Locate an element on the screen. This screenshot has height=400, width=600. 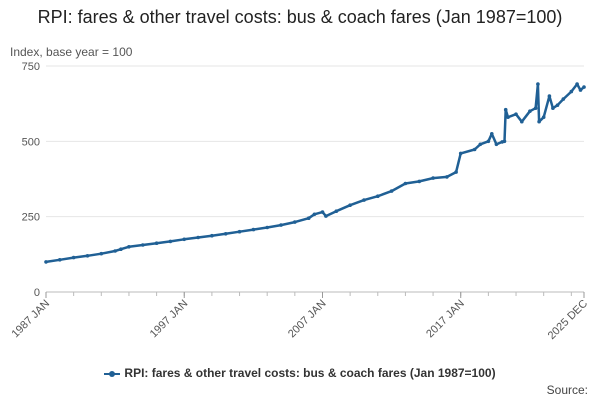
y-tick-label: 750 is located at coordinates (31, 67).